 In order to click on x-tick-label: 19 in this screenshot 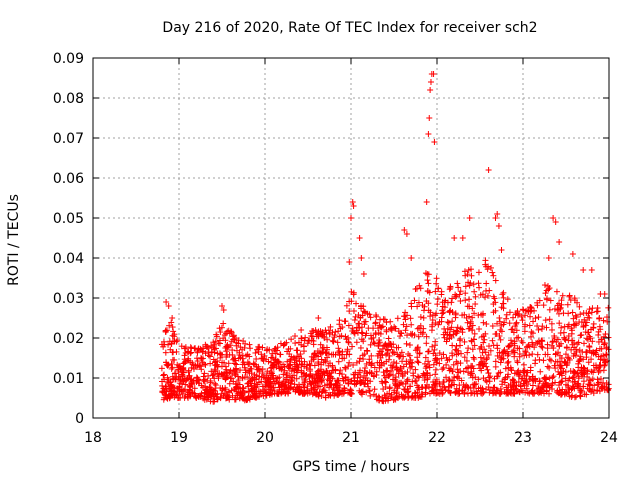, I will do `click(179, 438)`.